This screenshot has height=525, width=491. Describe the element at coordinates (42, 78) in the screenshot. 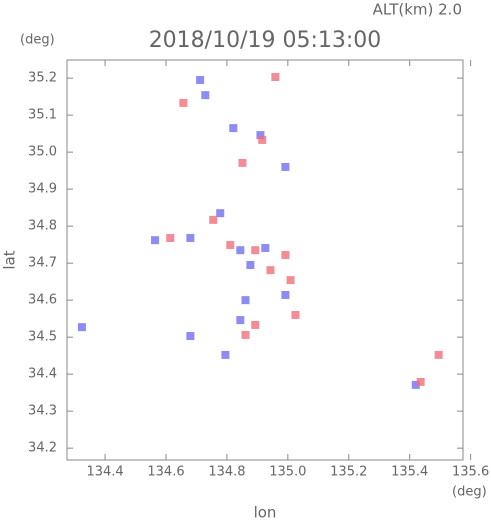

I see `y-tick-label: 35.2` at that location.